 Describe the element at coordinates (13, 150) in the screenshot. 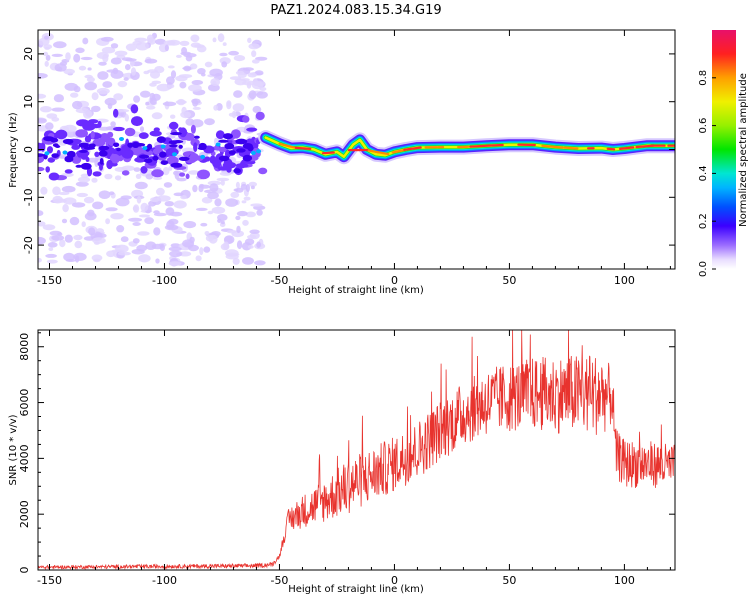

I see `spectrogram-y-label: Frequency (Hz)` at that location.